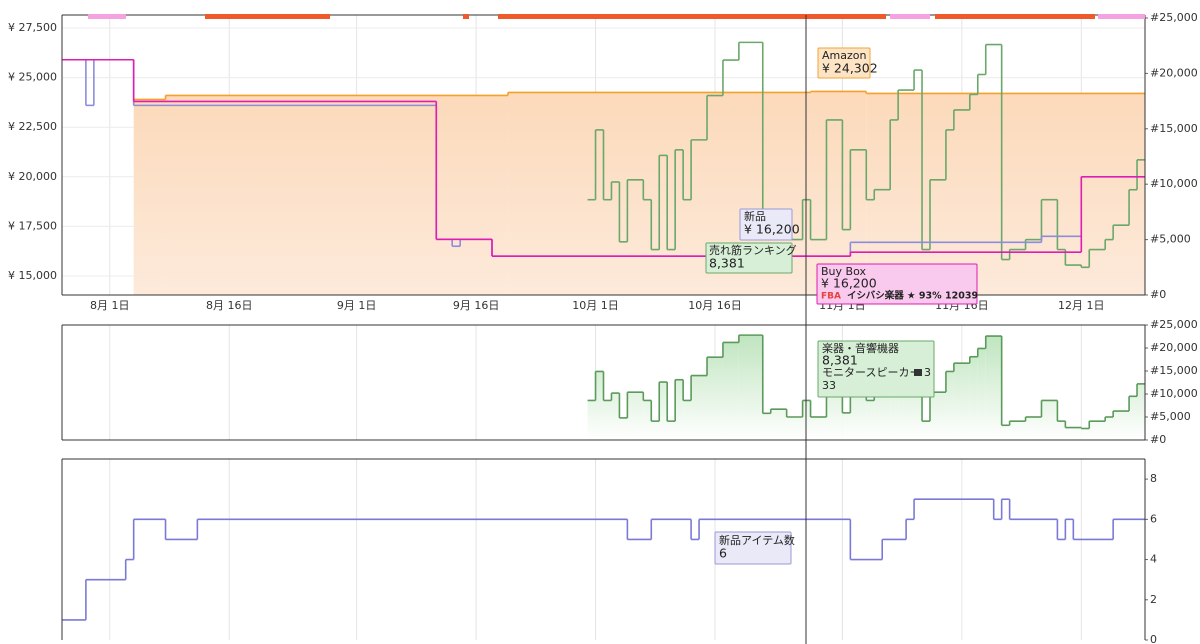 The width and height of the screenshot is (1200, 644). I want to click on tooltip-title: Amazon, so click(844, 55).